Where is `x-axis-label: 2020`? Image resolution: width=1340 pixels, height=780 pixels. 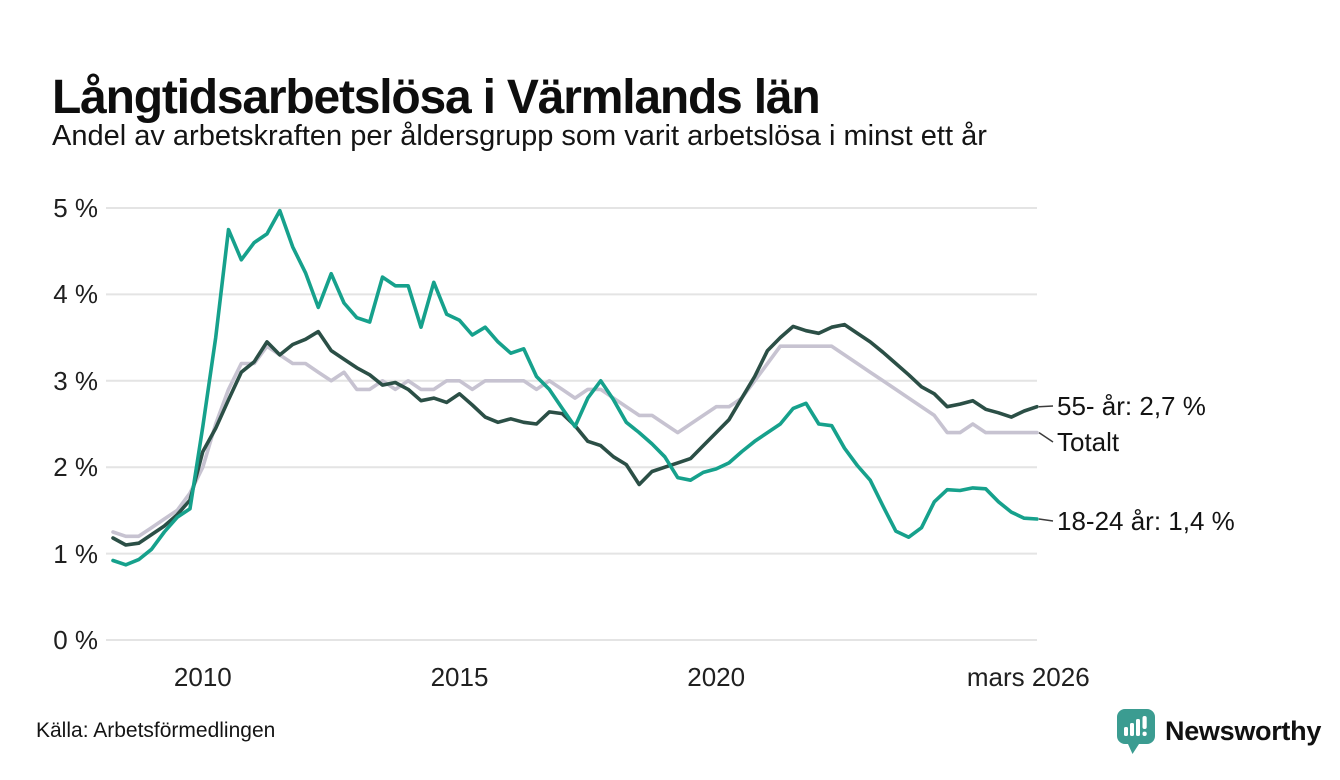
x-axis-label: 2020 is located at coordinates (716, 677).